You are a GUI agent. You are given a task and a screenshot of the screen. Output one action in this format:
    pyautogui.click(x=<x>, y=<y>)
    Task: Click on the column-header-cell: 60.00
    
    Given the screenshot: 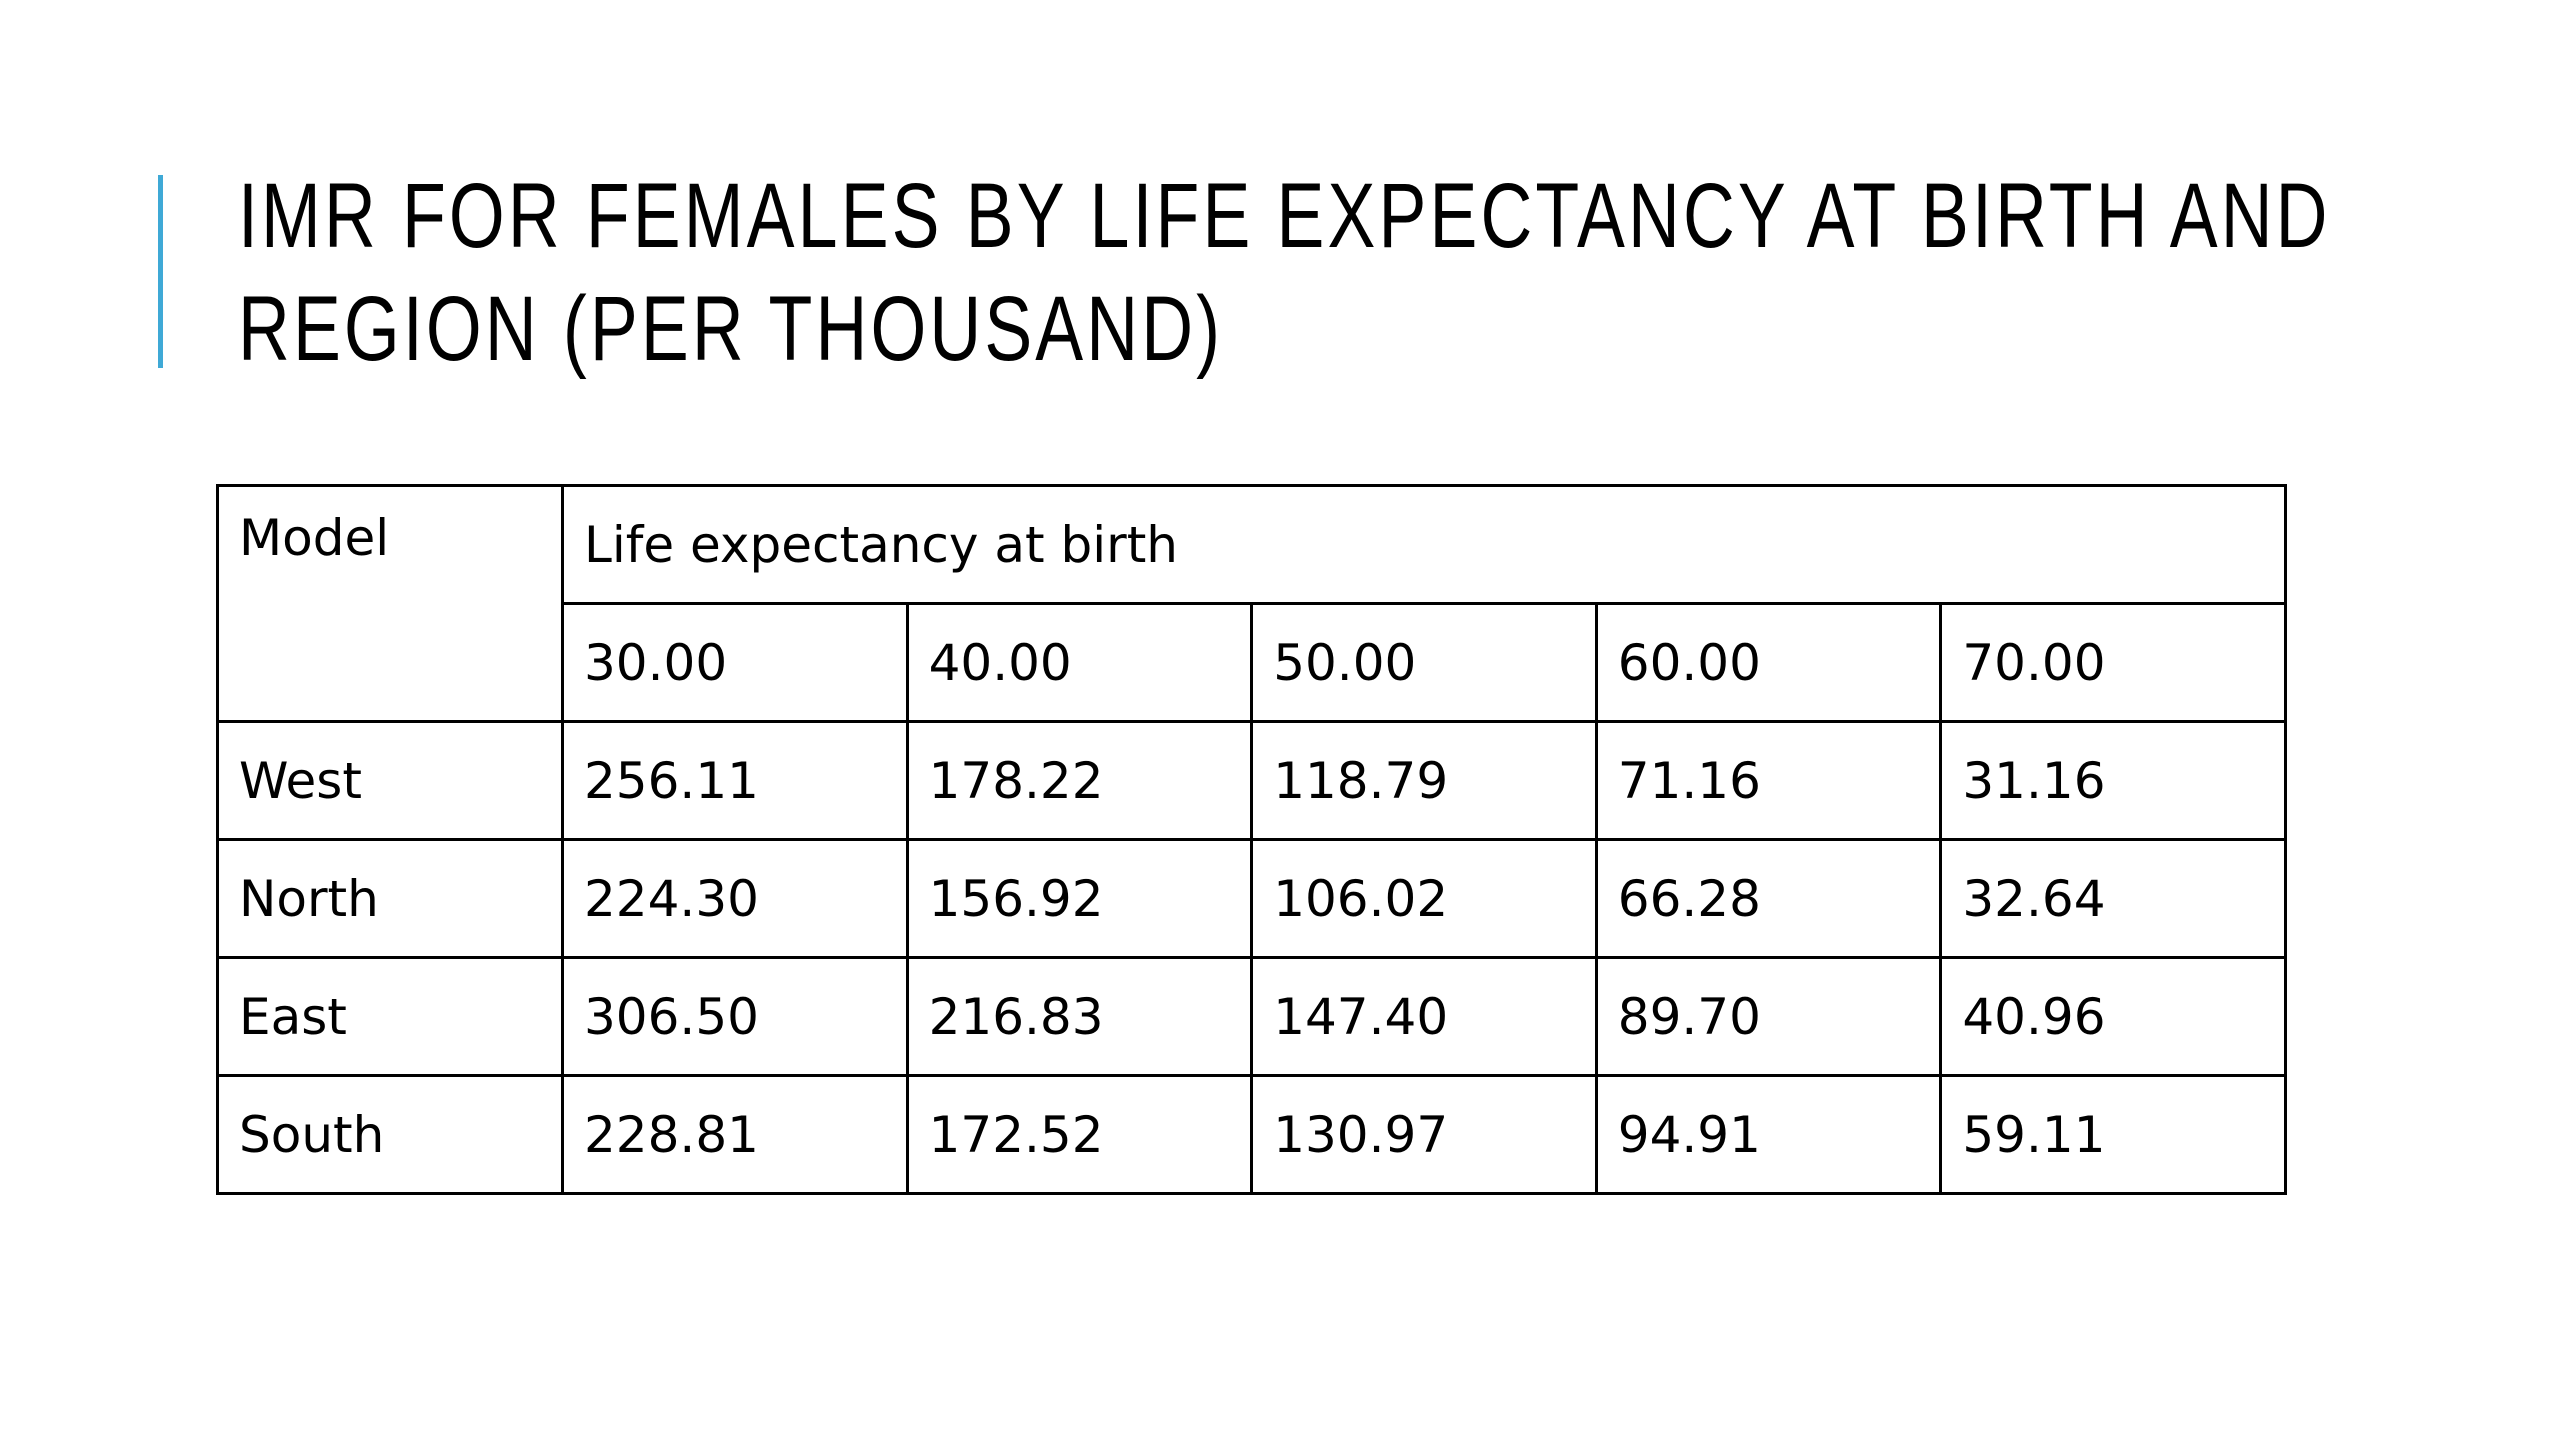 What is the action you would take?
    pyautogui.click(x=1768, y=662)
    